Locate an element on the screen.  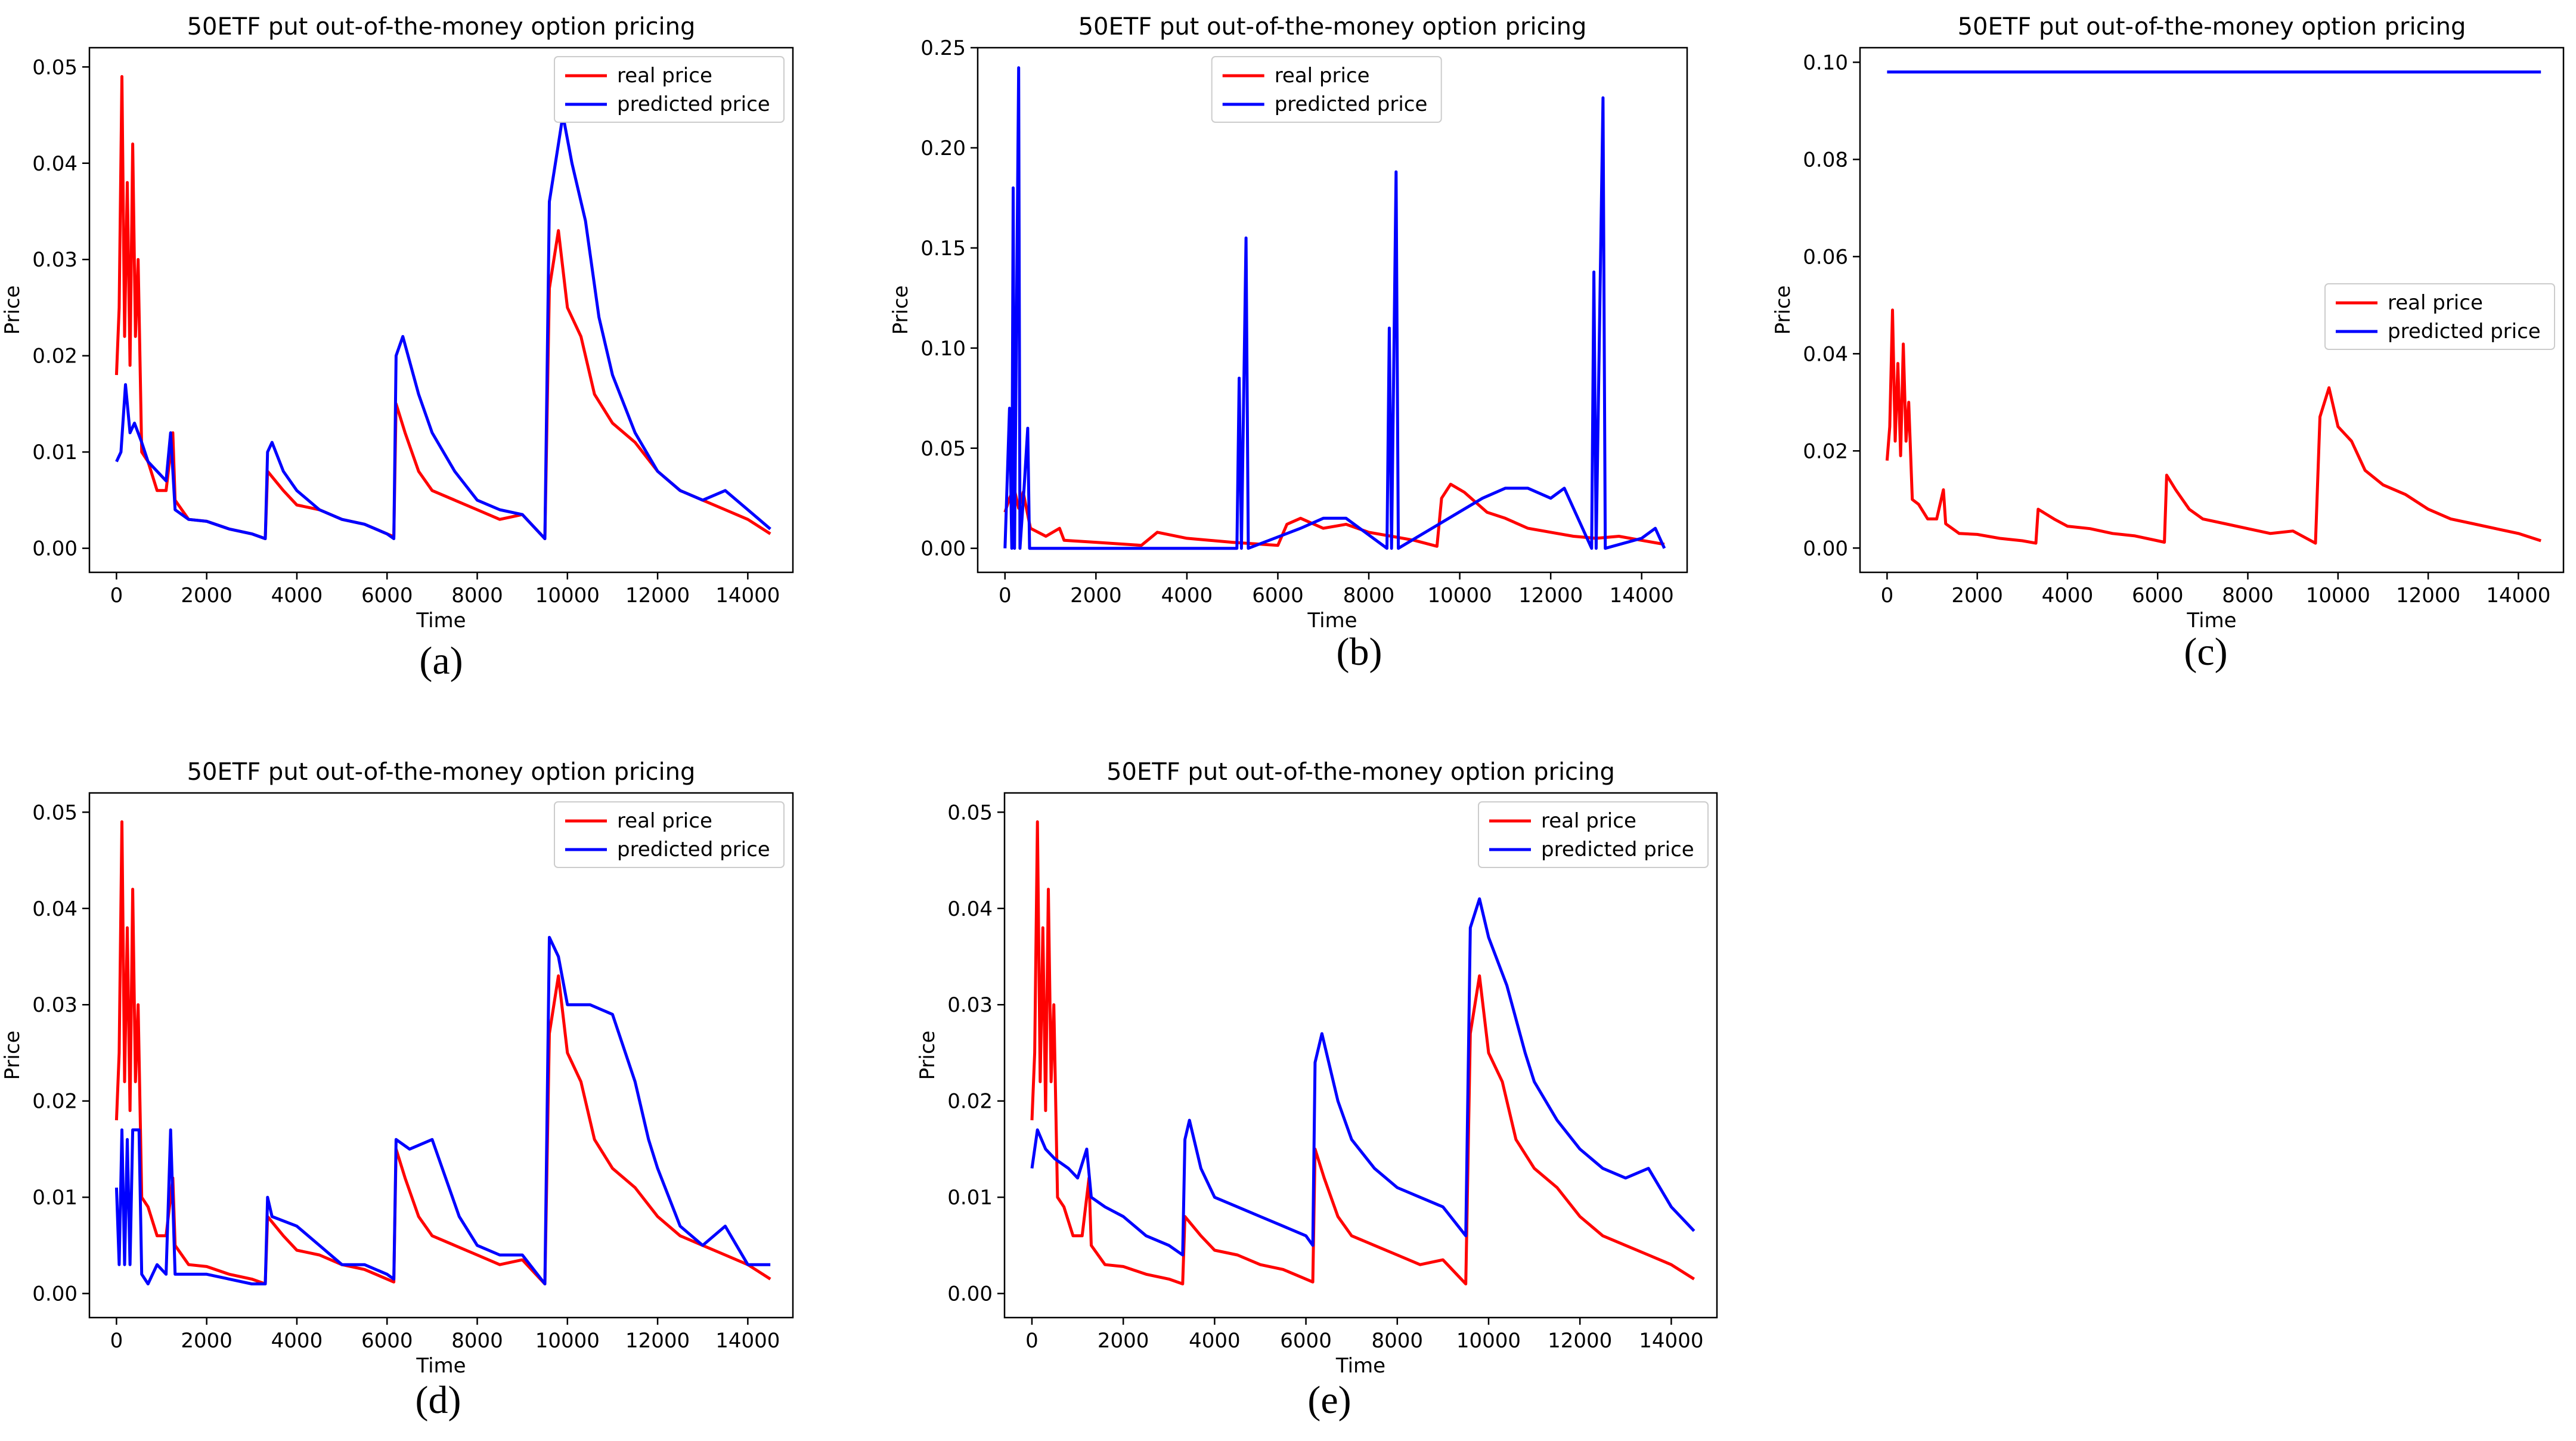
y-tick-label: 0.10 is located at coordinates (1825, 63).